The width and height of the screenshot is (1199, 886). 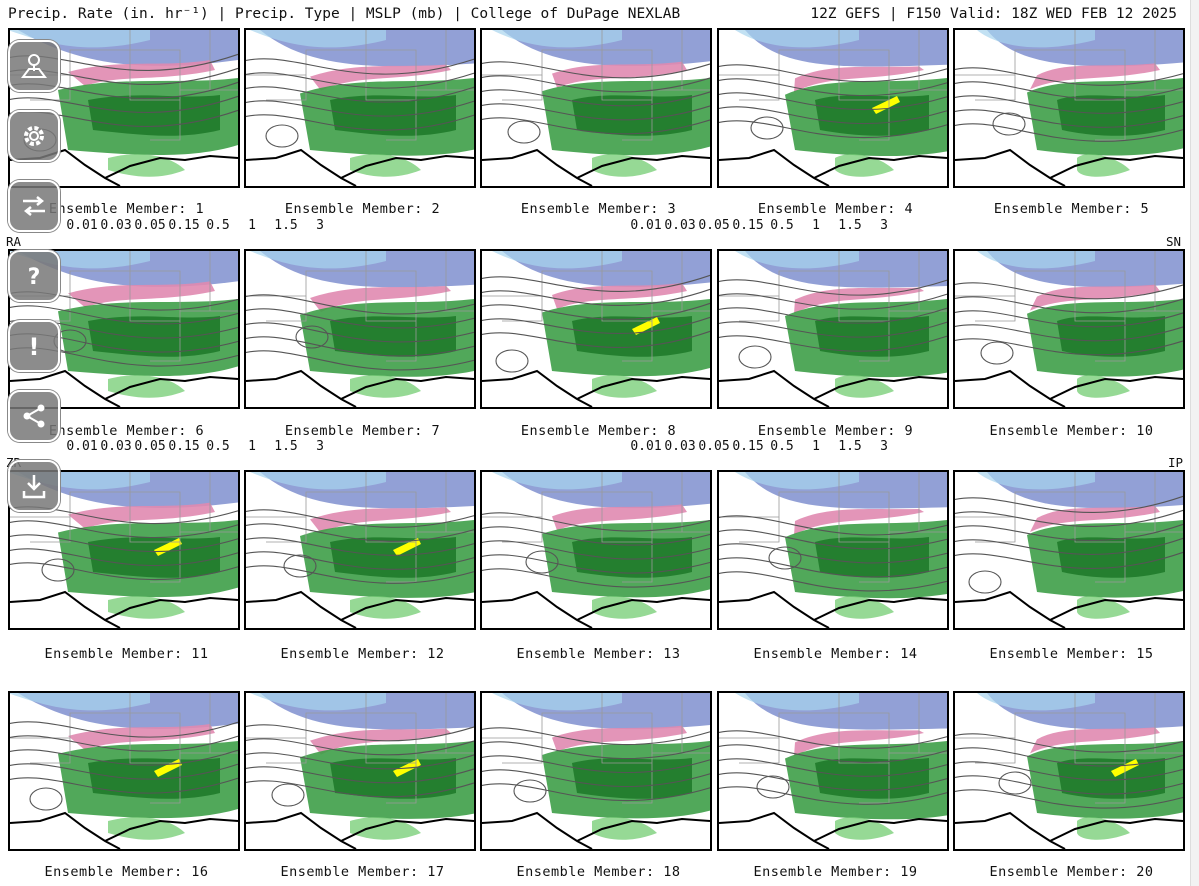 I want to click on settings-button, so click(x=34, y=136).